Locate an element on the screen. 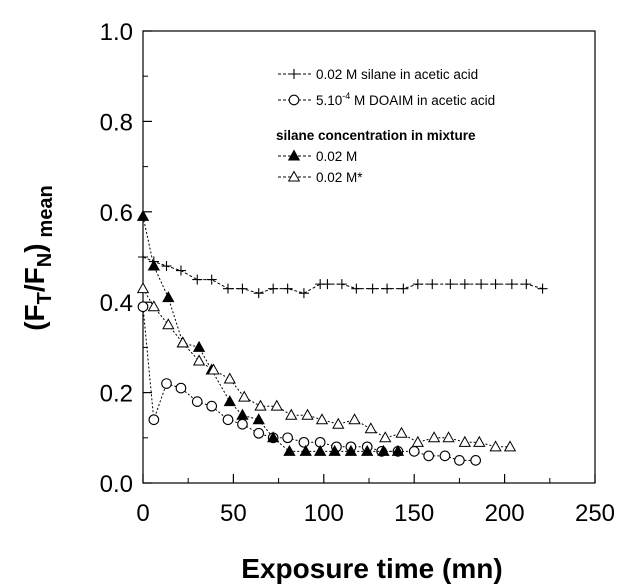  y-tick-label: 0.4 is located at coordinates (116, 303).